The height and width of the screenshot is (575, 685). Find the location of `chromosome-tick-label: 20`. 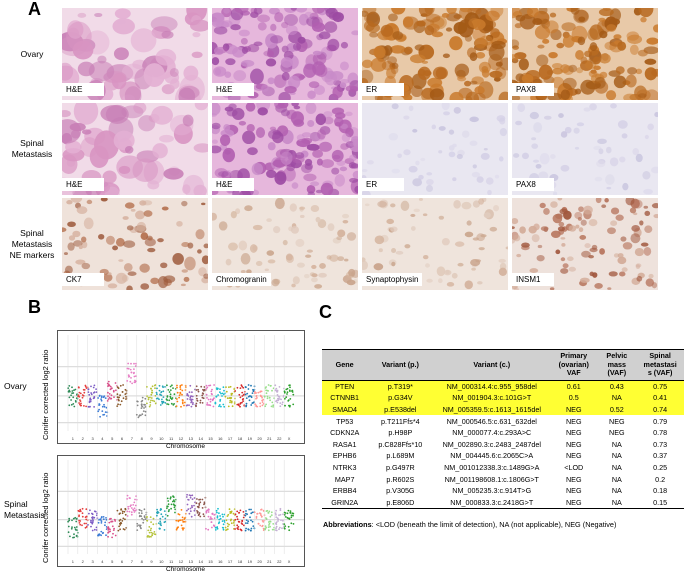

chromosome-tick-label: 20 is located at coordinates (259, 438).